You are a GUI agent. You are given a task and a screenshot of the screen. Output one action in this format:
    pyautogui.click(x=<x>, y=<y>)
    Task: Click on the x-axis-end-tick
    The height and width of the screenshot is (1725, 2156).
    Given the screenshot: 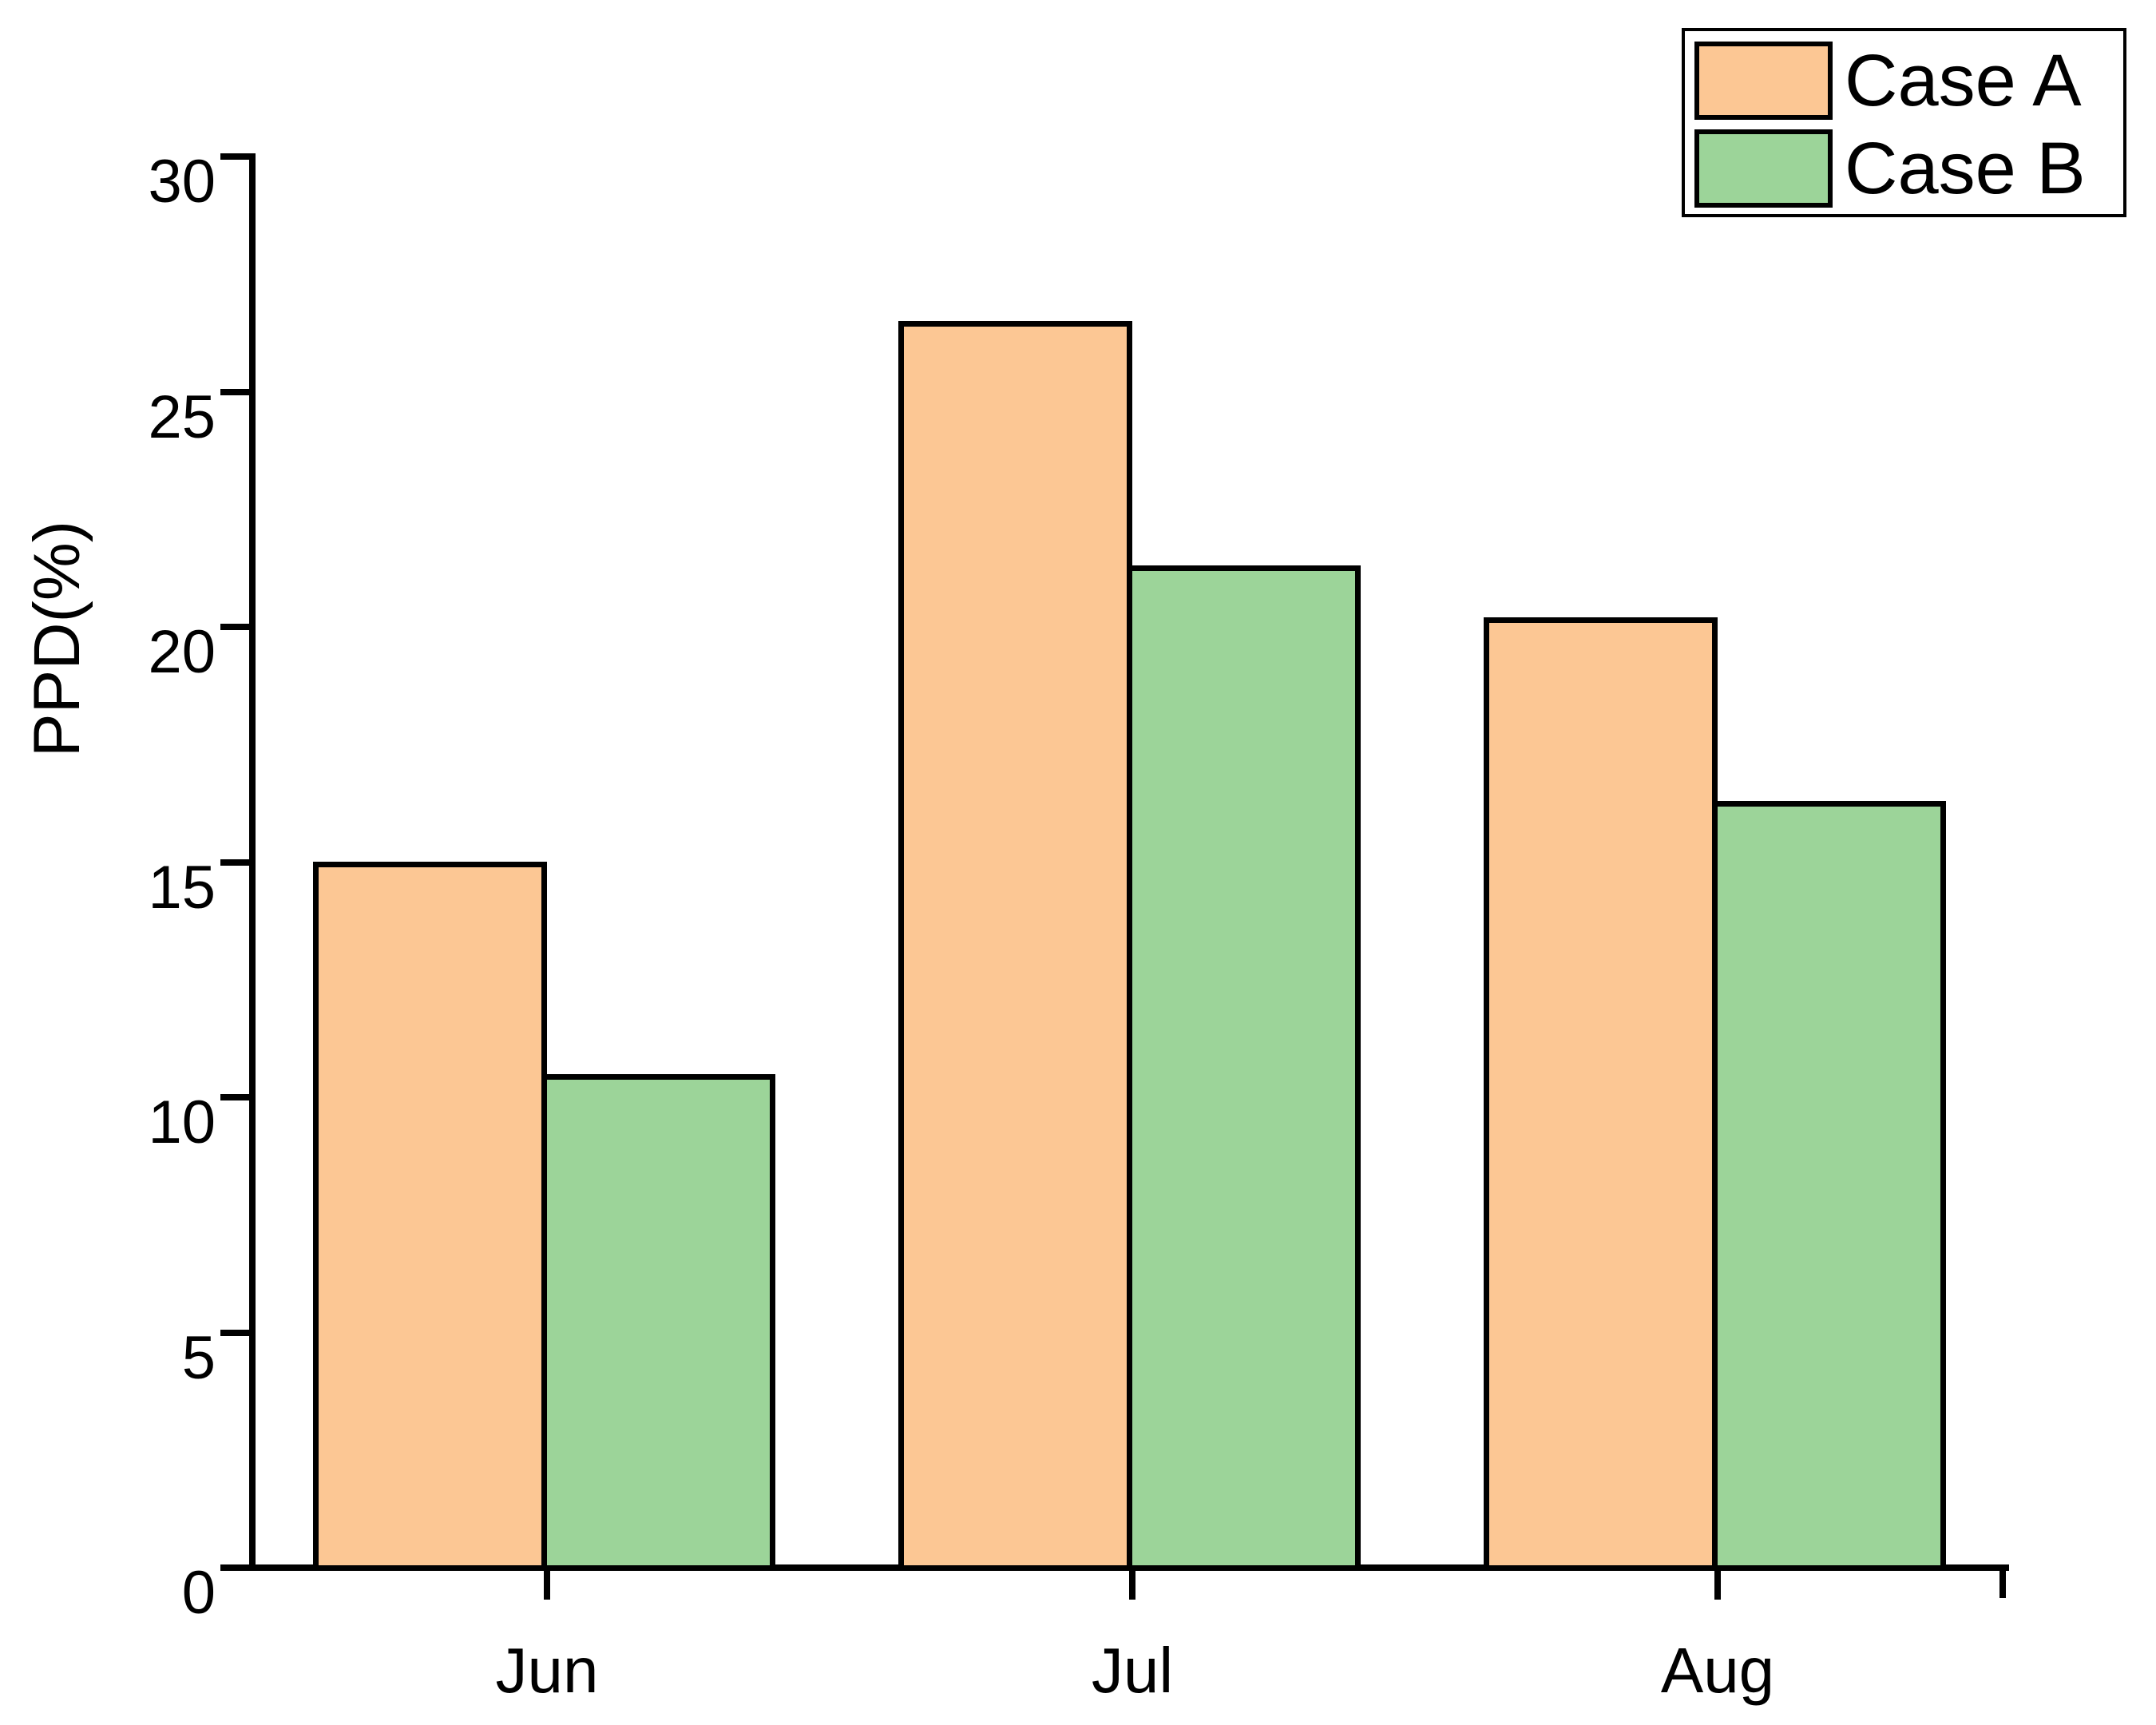 What is the action you would take?
    pyautogui.click(x=2002, y=1585)
    